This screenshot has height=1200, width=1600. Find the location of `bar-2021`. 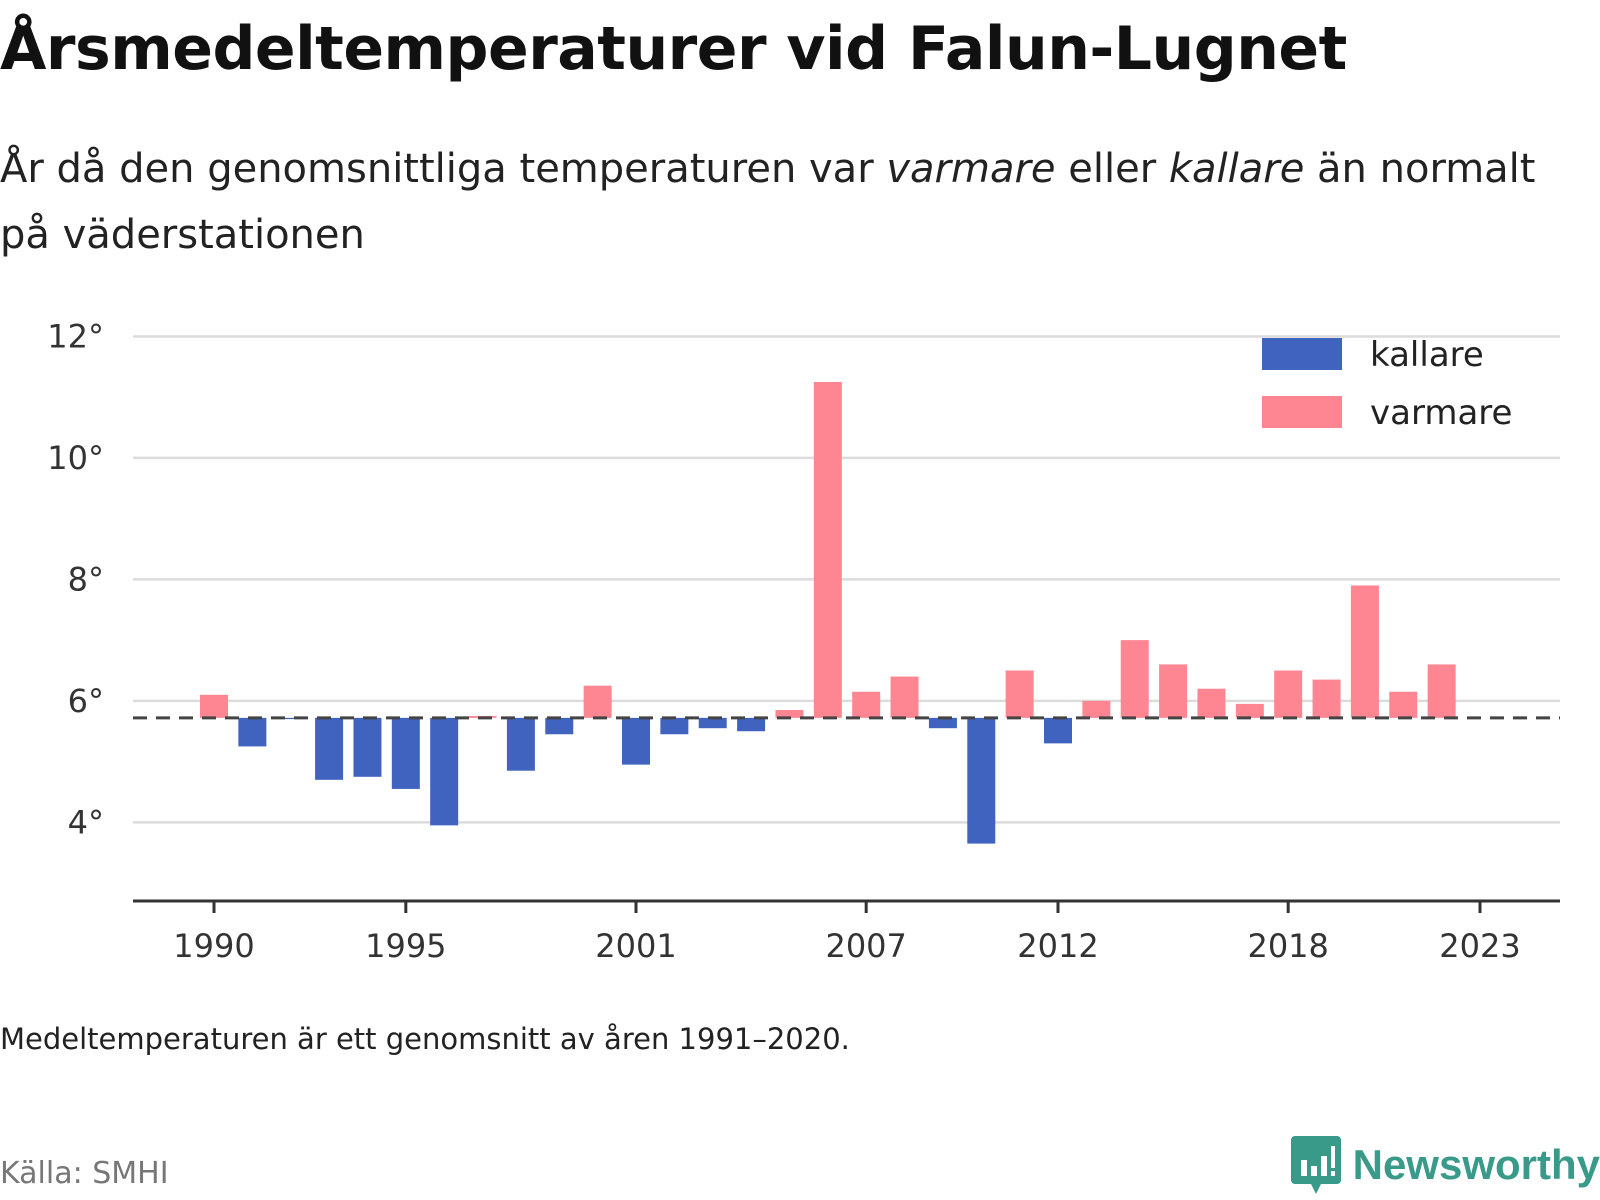

bar-2021 is located at coordinates (1403, 704).